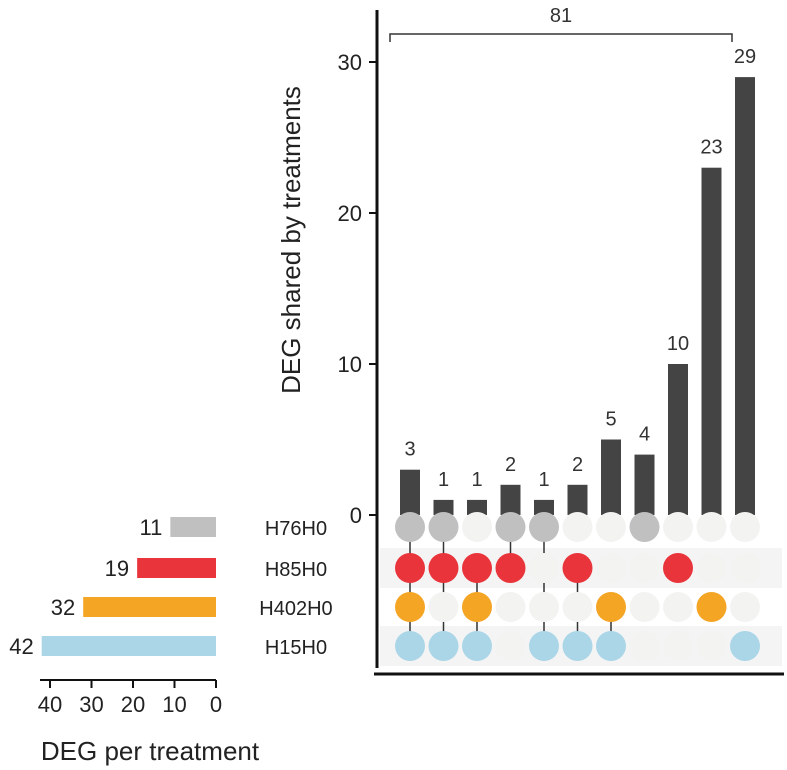  What do you see at coordinates (610, 420) in the screenshot?
I see `intersection-value-label: 5` at bounding box center [610, 420].